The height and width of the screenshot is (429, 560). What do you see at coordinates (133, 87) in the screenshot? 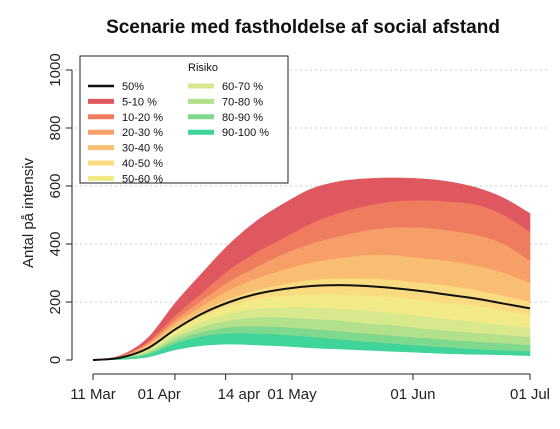
I see `legend-label: 50%` at bounding box center [133, 87].